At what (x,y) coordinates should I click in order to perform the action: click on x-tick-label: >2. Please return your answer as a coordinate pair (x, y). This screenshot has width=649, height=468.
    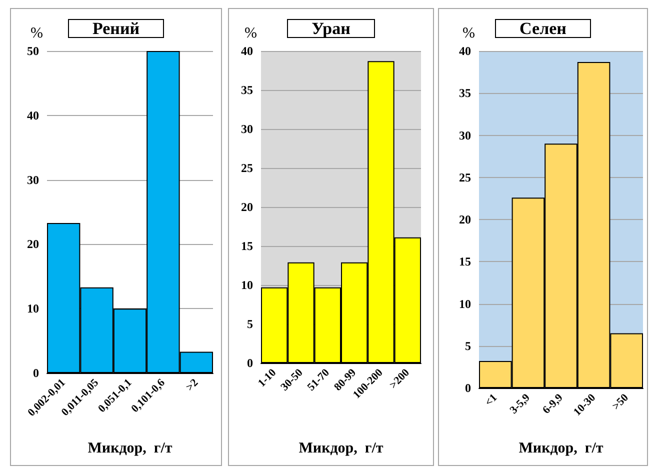
    Looking at the image, I should click on (192, 385).